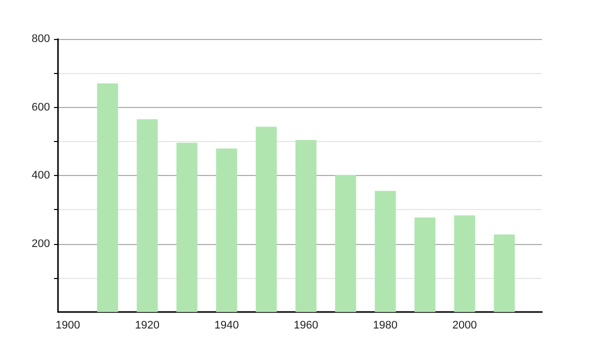 This screenshot has width=600, height=350. I want to click on x-tick-label: 1960, so click(306, 326).